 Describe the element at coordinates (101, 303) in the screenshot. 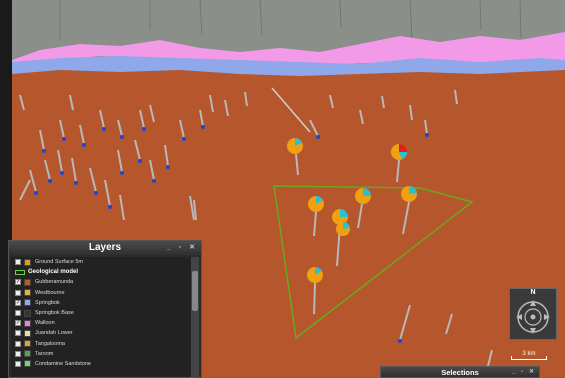

I see `layer-item: ✓ Springbok` at that location.